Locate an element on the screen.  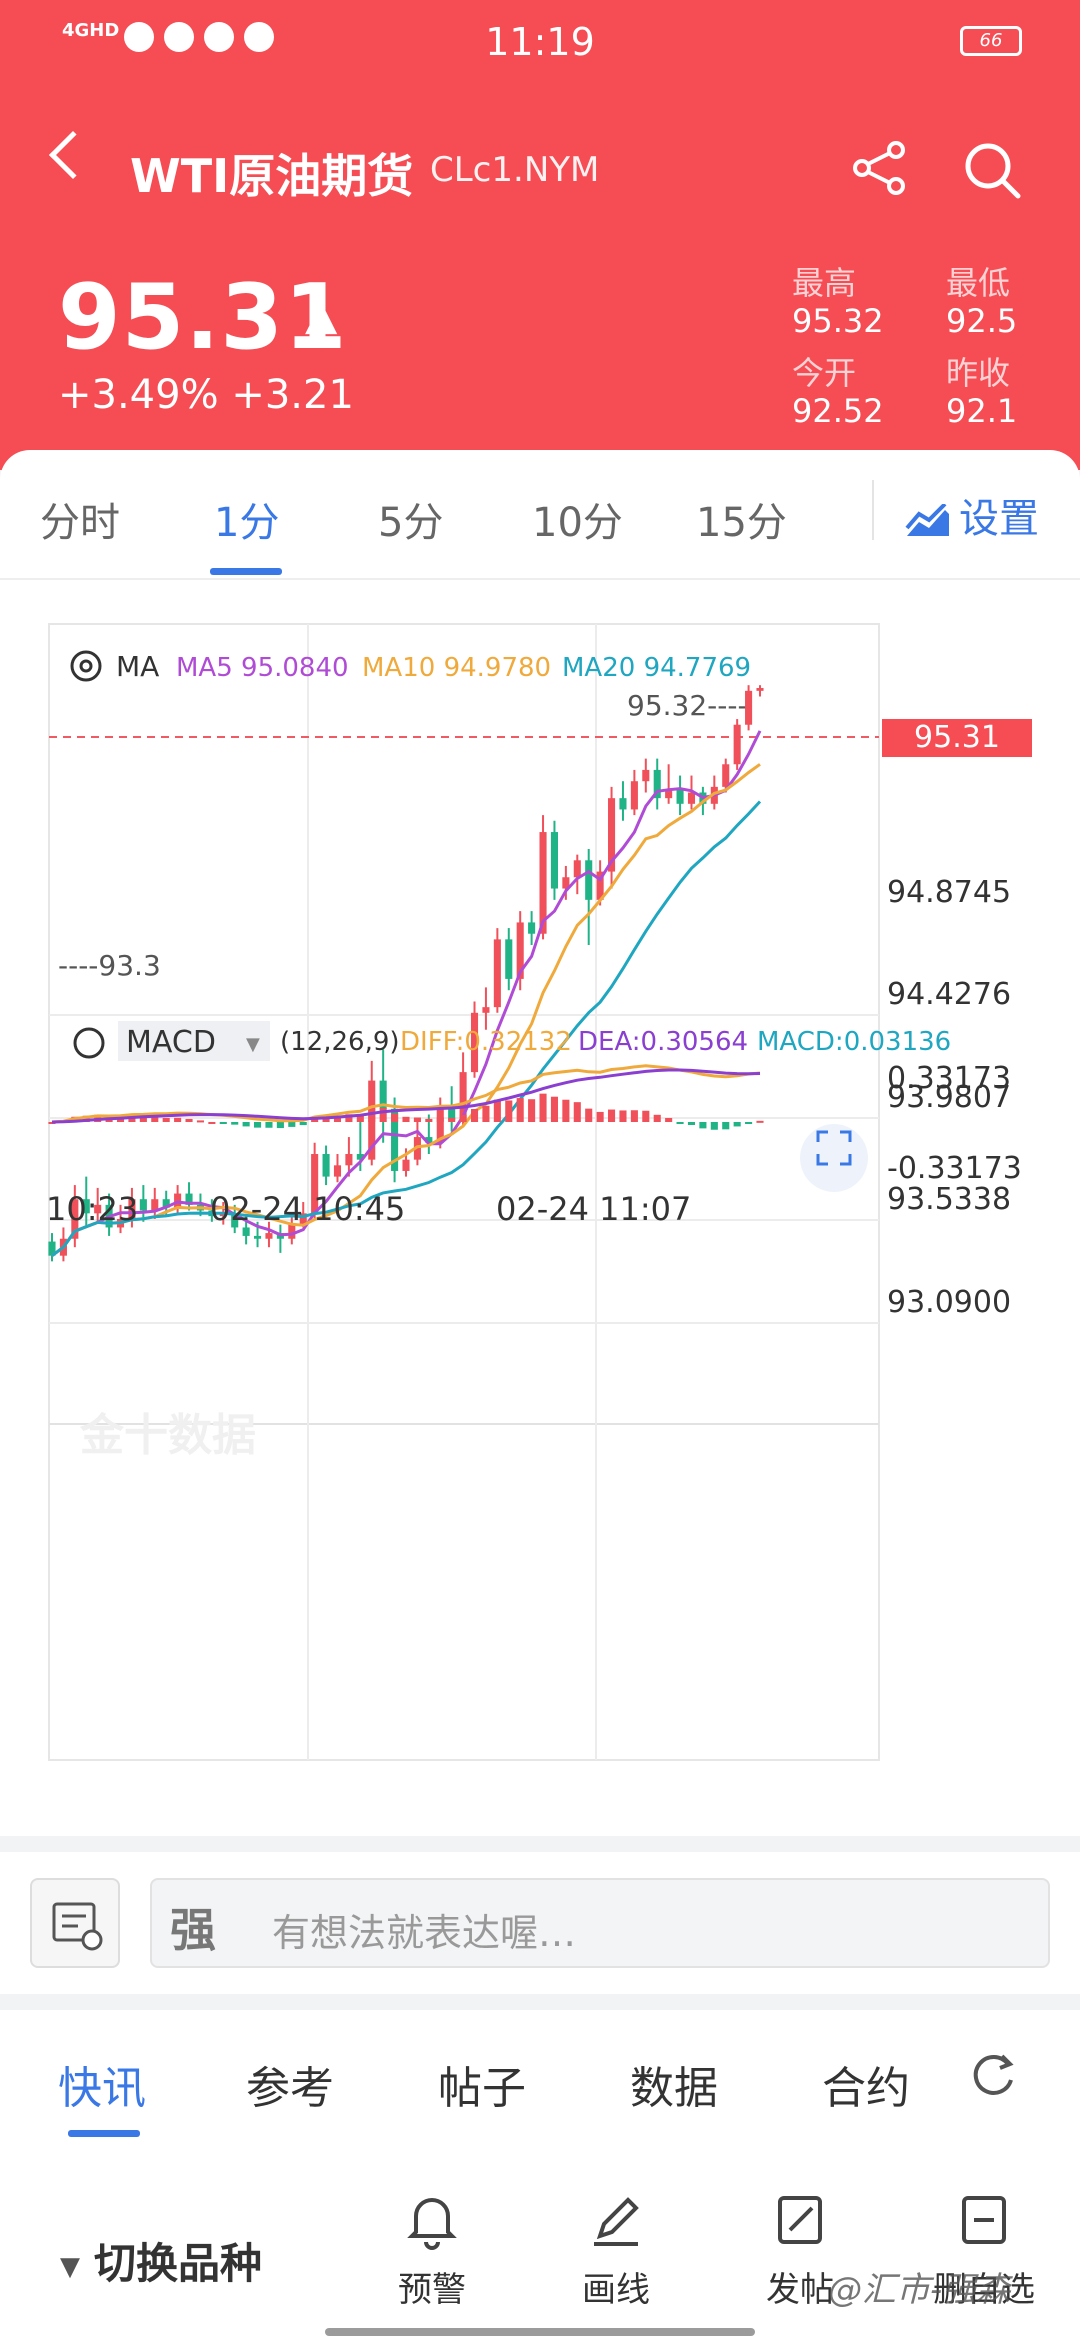
switch-instrument-button: ▼ 切换品种 is located at coordinates (161, 2260).